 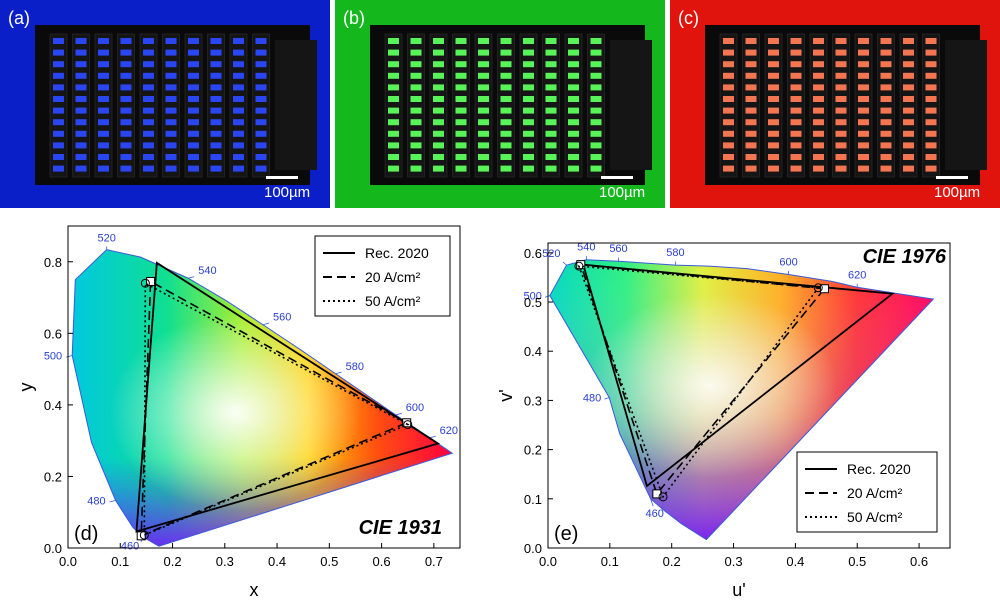 What do you see at coordinates (26, 387) in the screenshot?
I see `y-axis-label: y` at bounding box center [26, 387].